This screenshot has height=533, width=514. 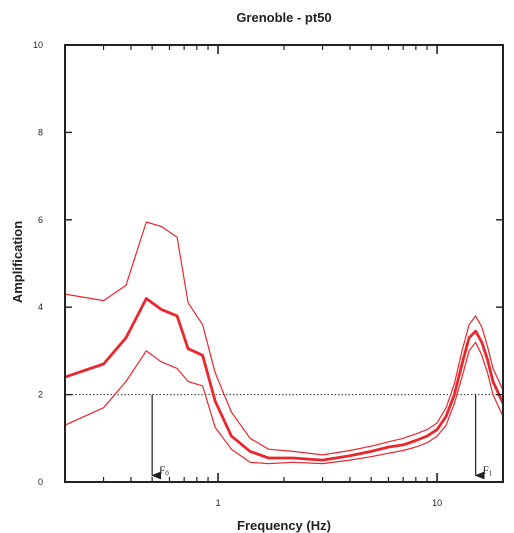 I want to click on chart-title: Grenoble - pt50, so click(x=283, y=17).